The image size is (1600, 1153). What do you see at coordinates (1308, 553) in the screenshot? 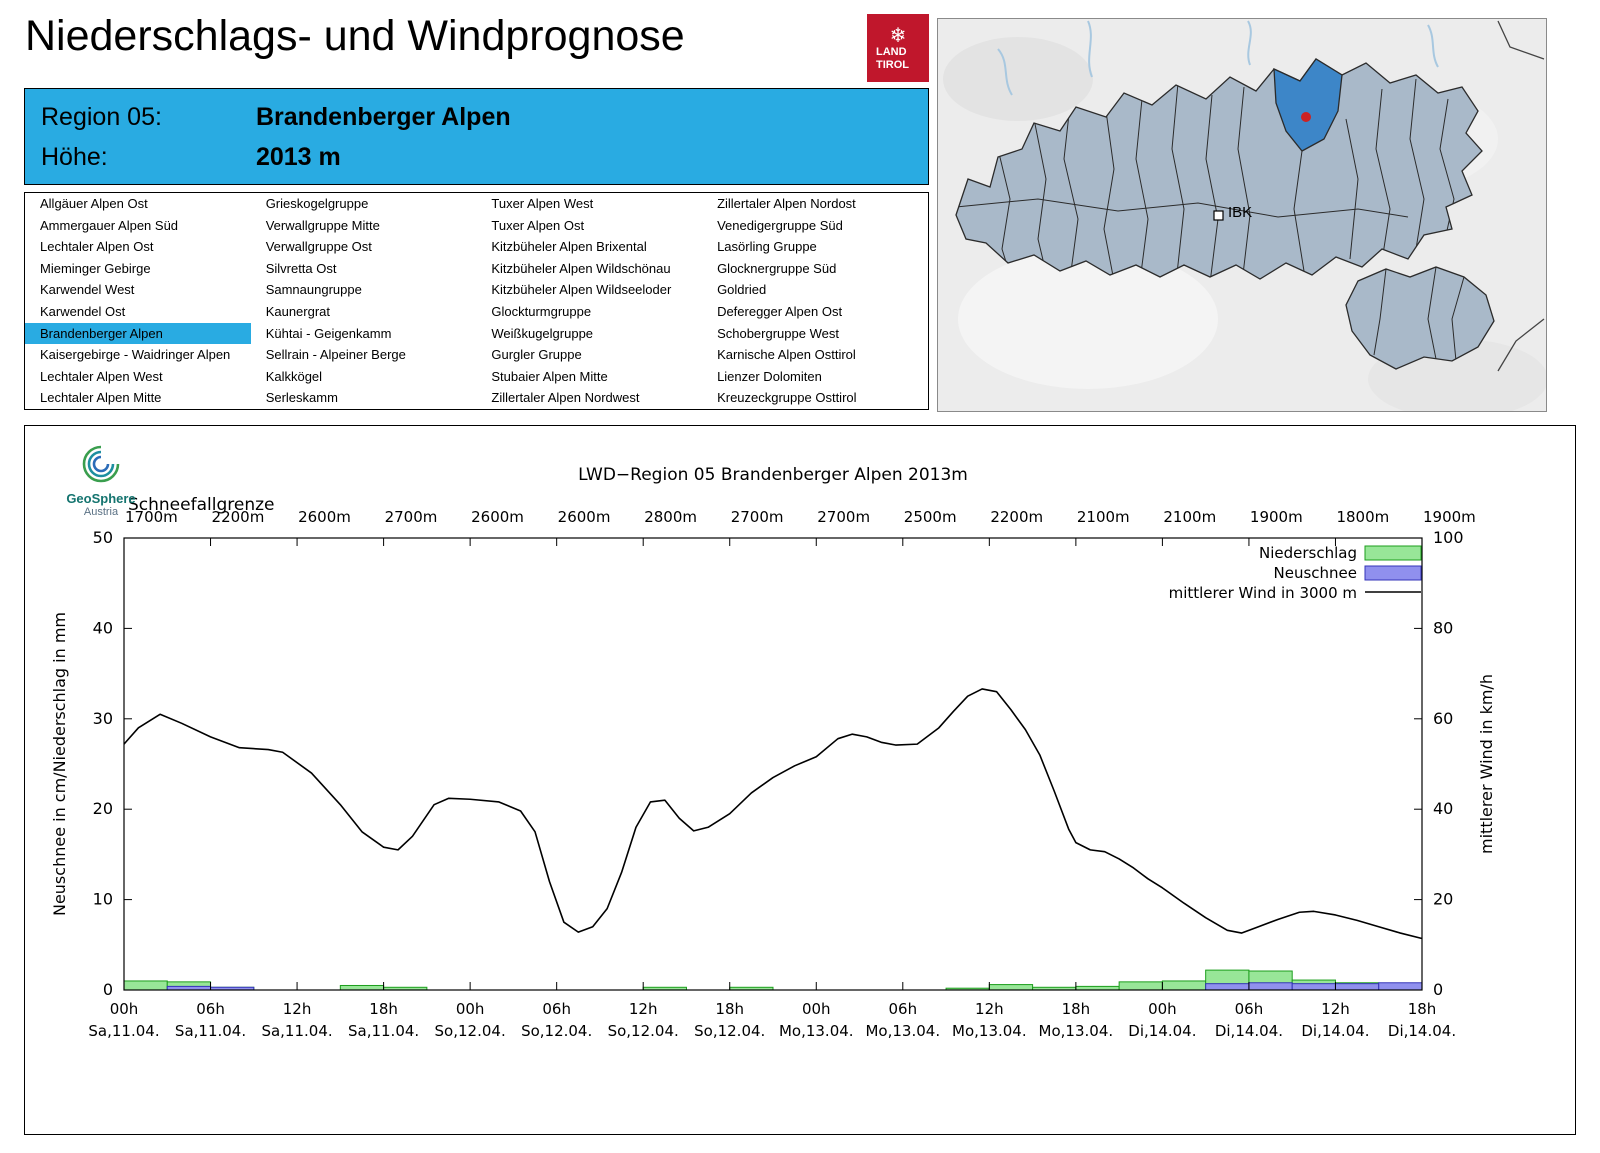
I see `legend-niederschlag-label: Niederschlag` at bounding box center [1308, 553].